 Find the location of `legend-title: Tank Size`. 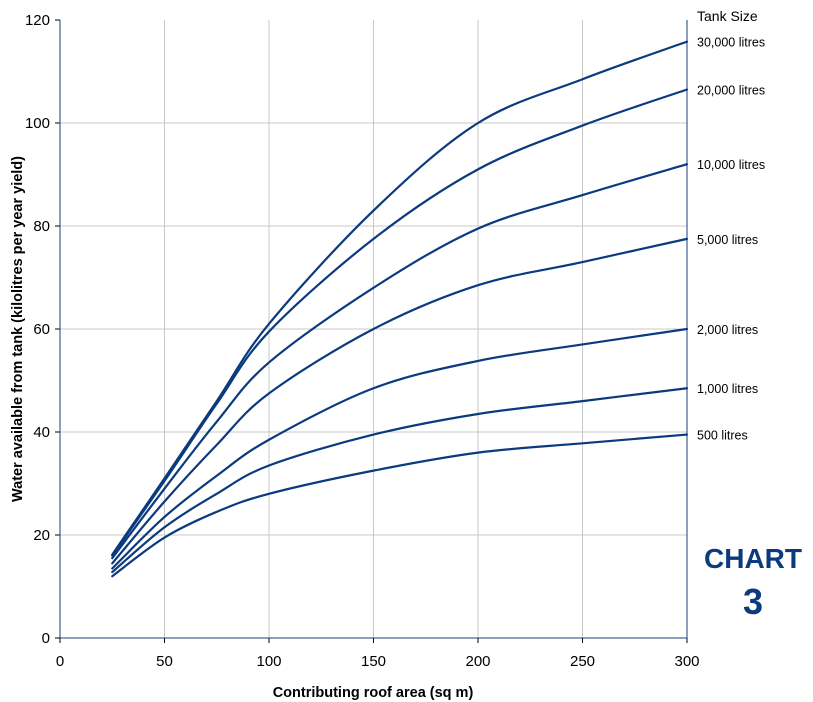

legend-title: Tank Size is located at coordinates (727, 16).